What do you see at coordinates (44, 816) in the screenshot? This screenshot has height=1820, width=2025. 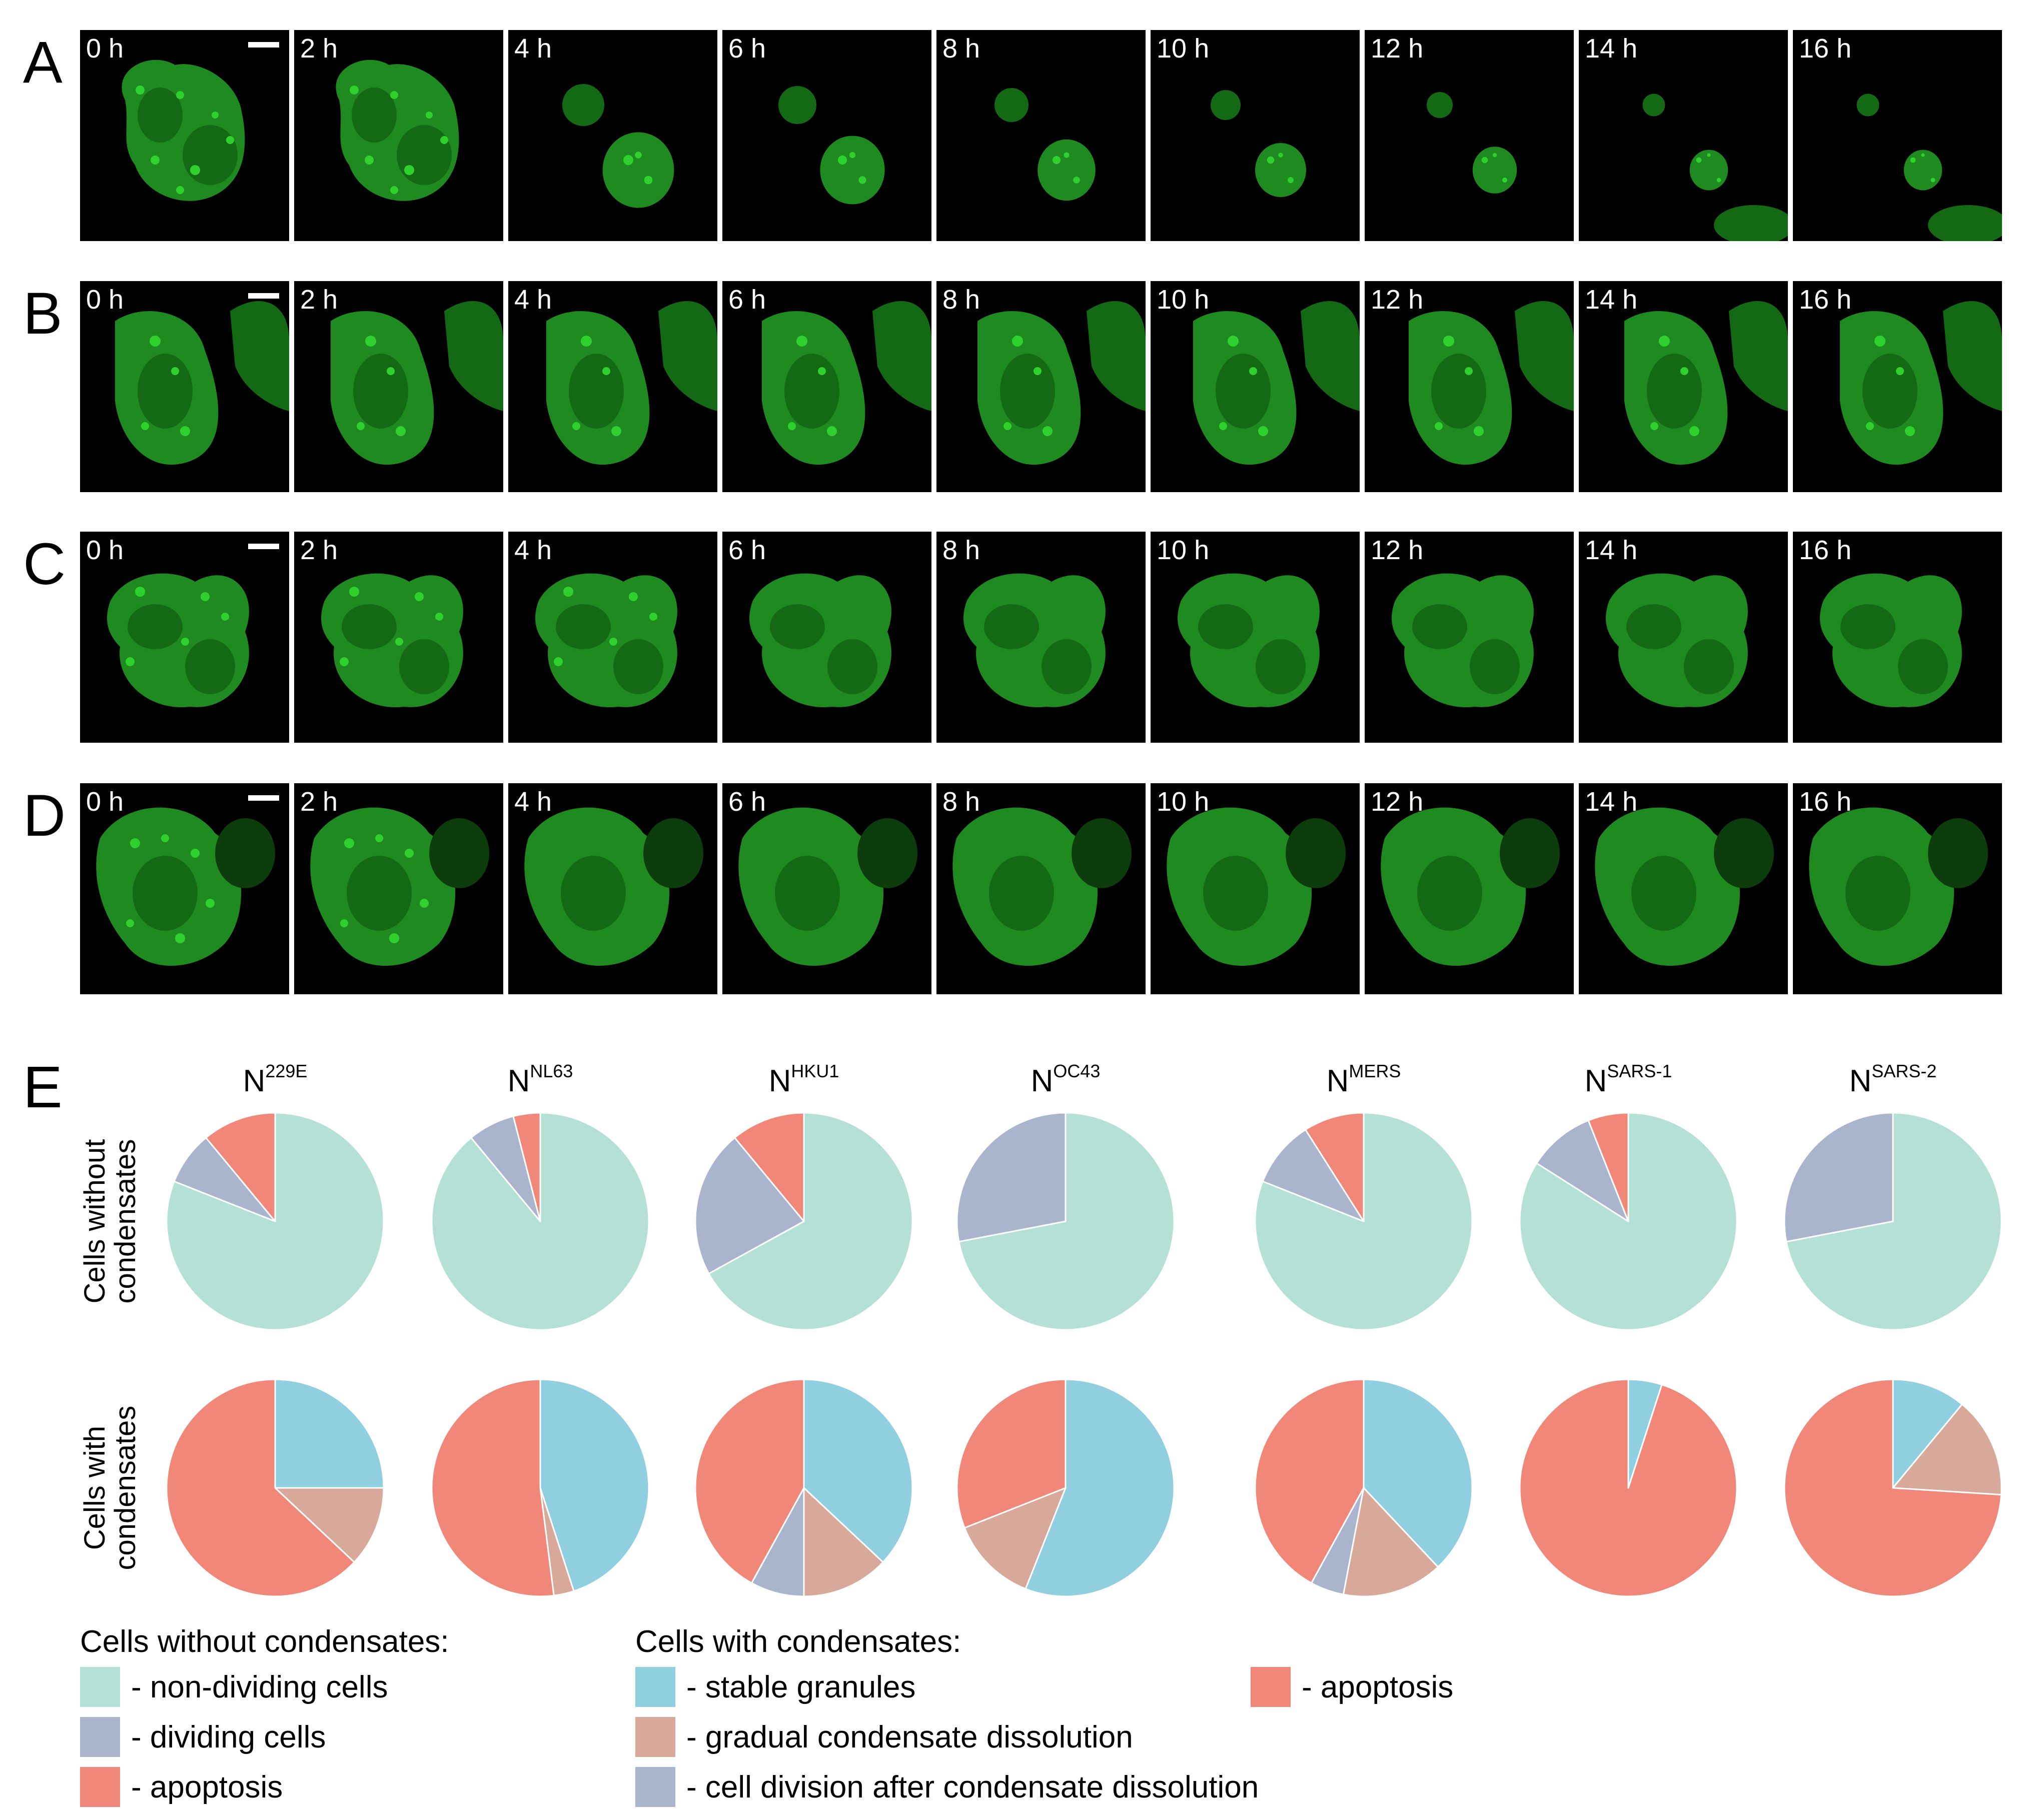 I see `panel-label-d: D` at bounding box center [44, 816].